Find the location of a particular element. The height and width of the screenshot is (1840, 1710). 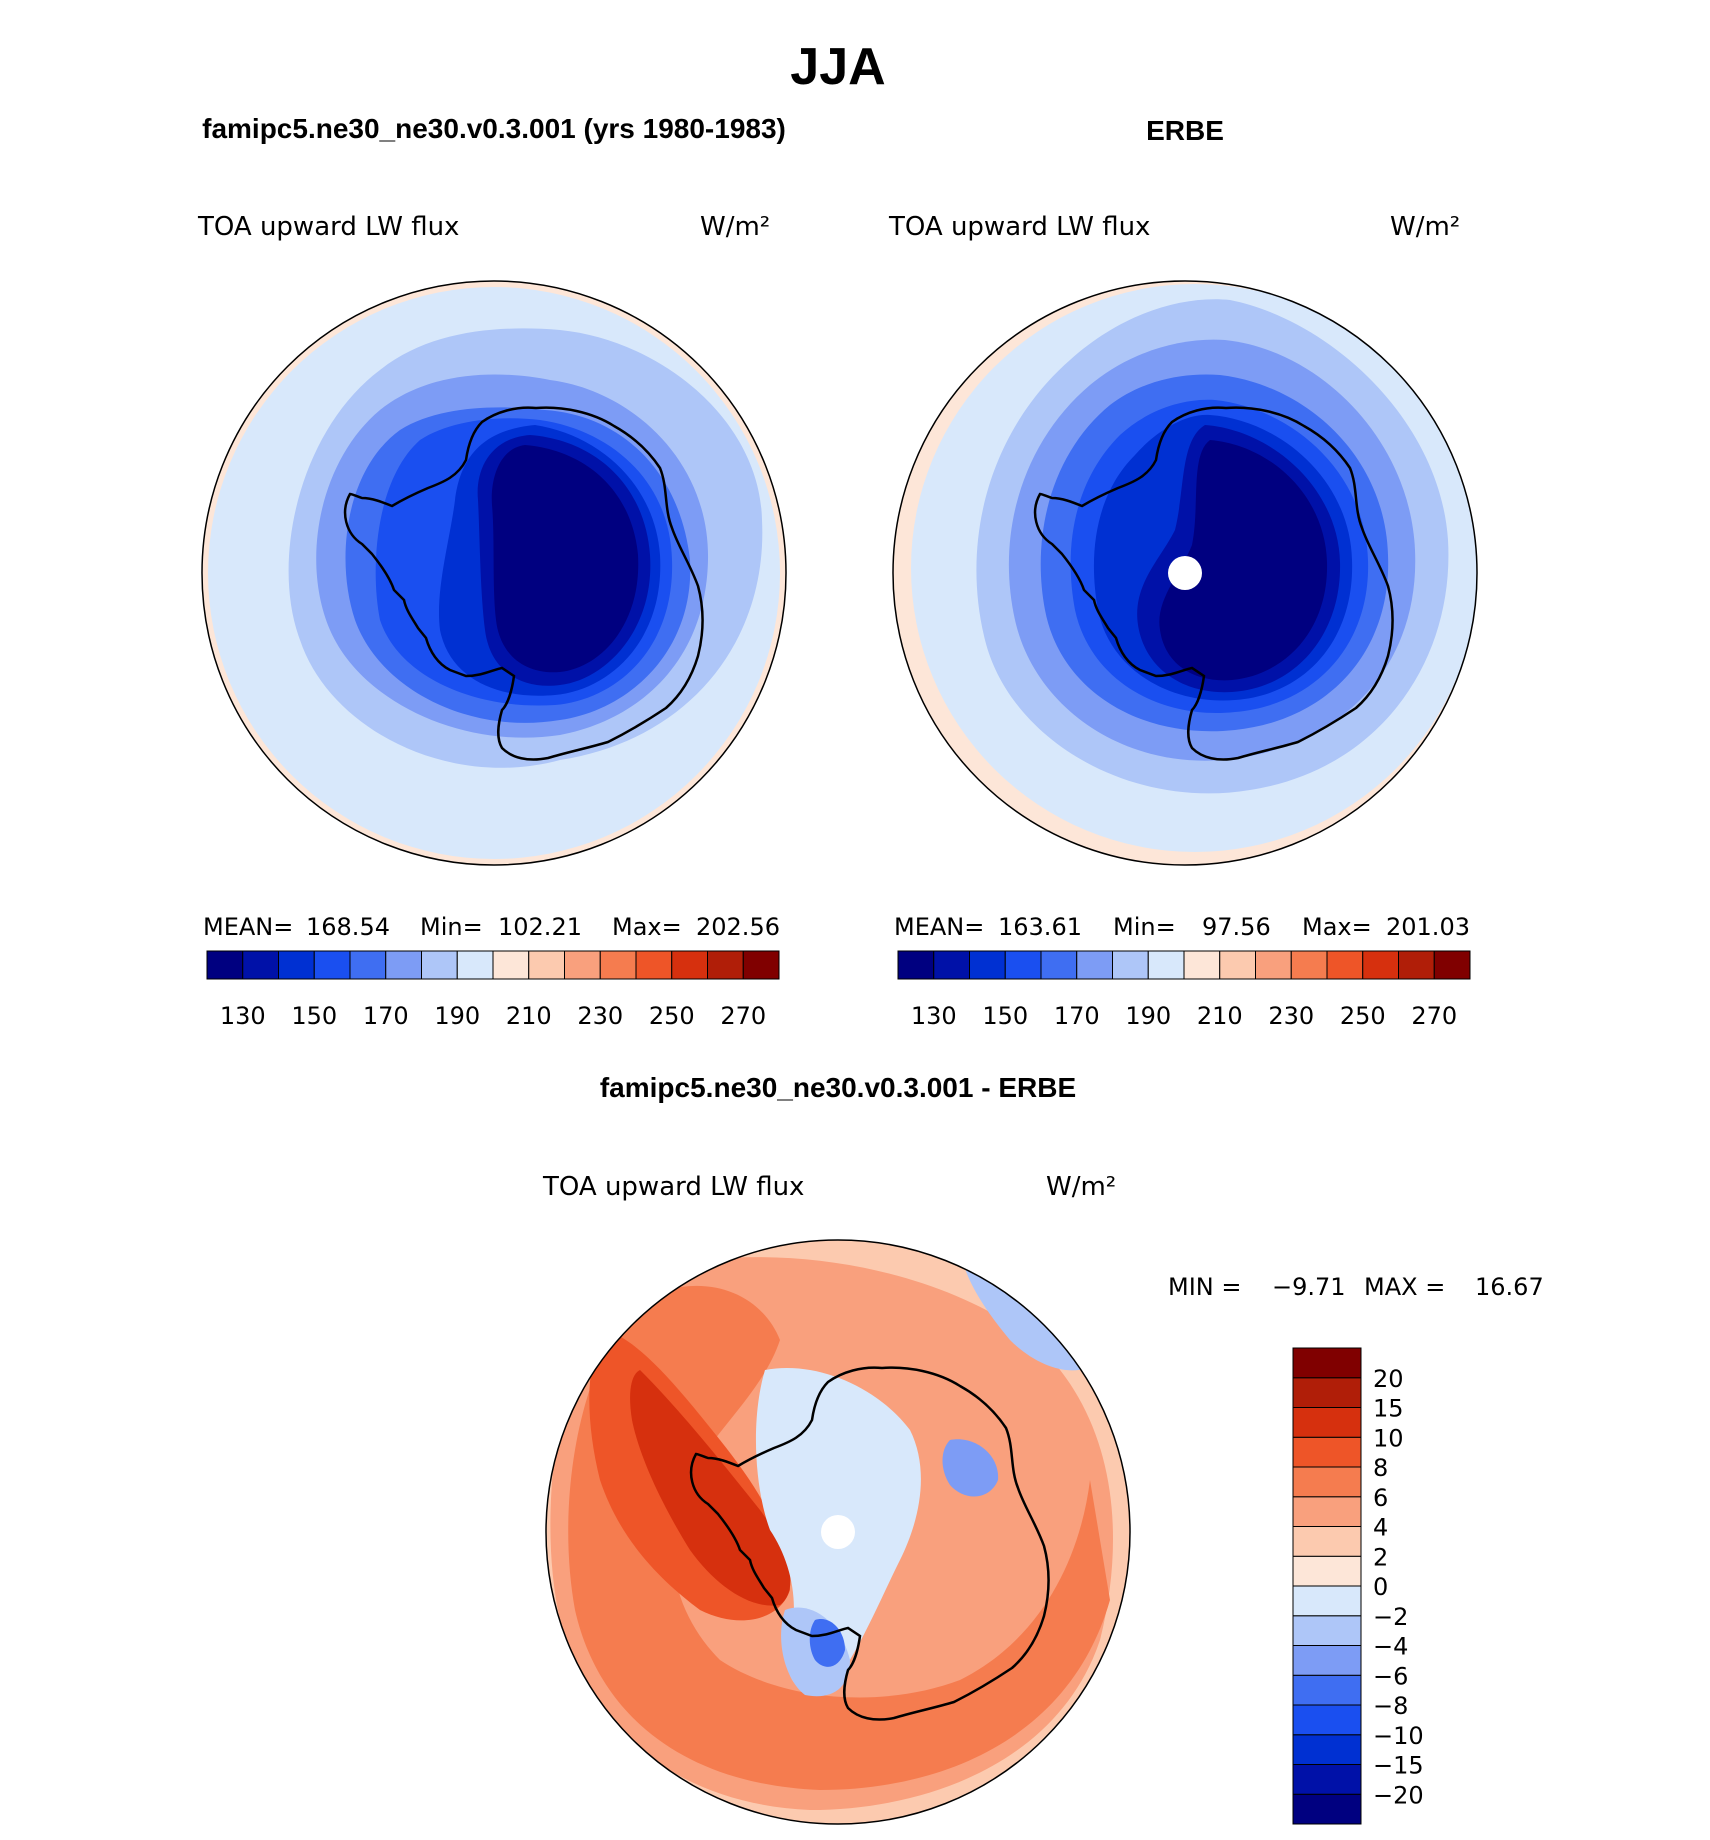

diff-max-value: 16.67 is located at coordinates (1509, 1287).